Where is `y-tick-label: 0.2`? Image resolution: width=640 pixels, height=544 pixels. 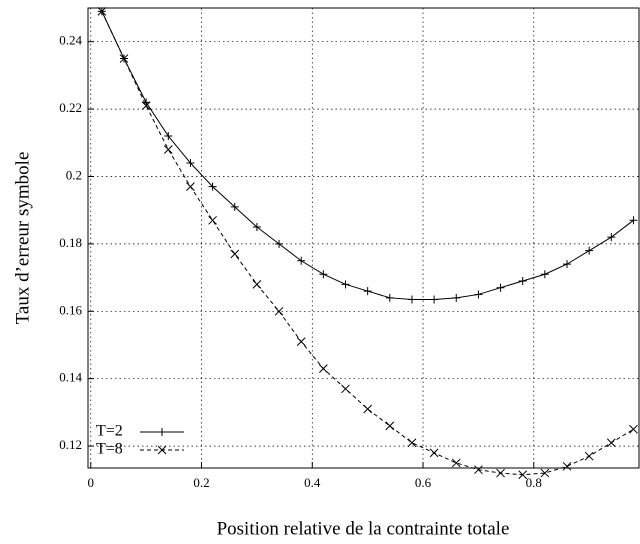 y-tick-label: 0.2 is located at coordinates (74, 174).